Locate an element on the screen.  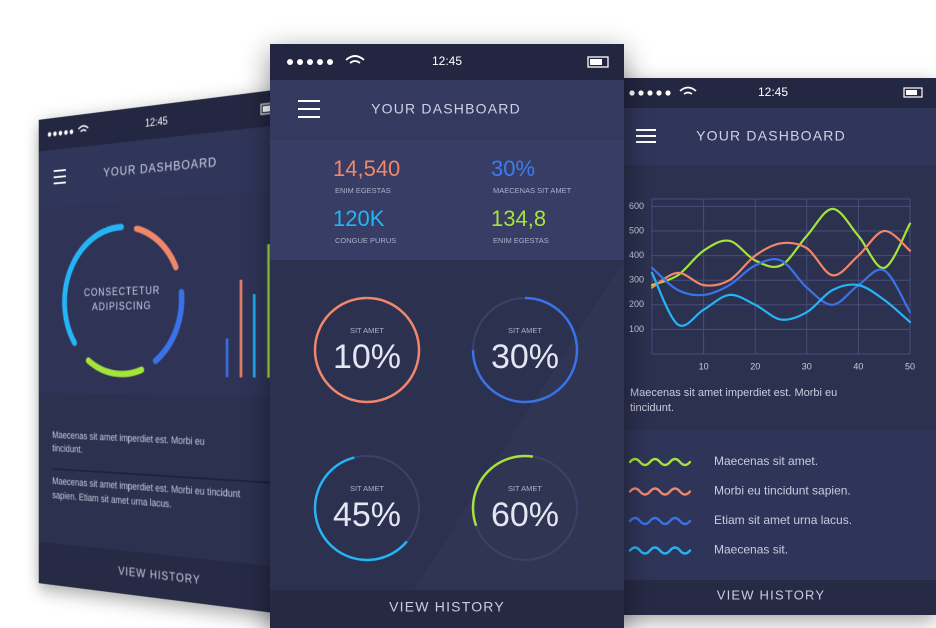
x-tick-label: 40 is located at coordinates (858, 366).